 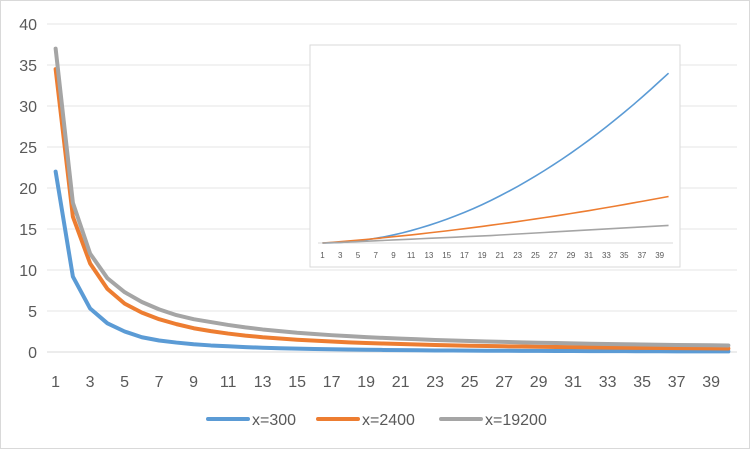 What do you see at coordinates (411, 255) in the screenshot?
I see `inset-x-tick-label: 11` at bounding box center [411, 255].